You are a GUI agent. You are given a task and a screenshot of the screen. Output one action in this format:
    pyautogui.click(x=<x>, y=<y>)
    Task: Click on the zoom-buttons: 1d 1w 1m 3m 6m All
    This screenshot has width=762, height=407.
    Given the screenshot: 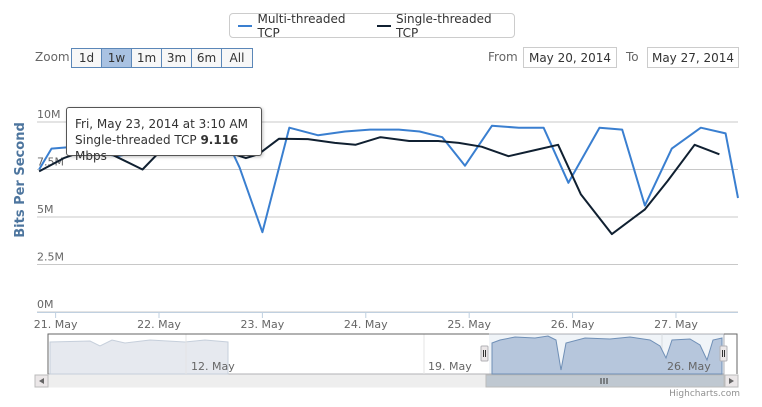 What is the action you would take?
    pyautogui.click(x=162, y=58)
    